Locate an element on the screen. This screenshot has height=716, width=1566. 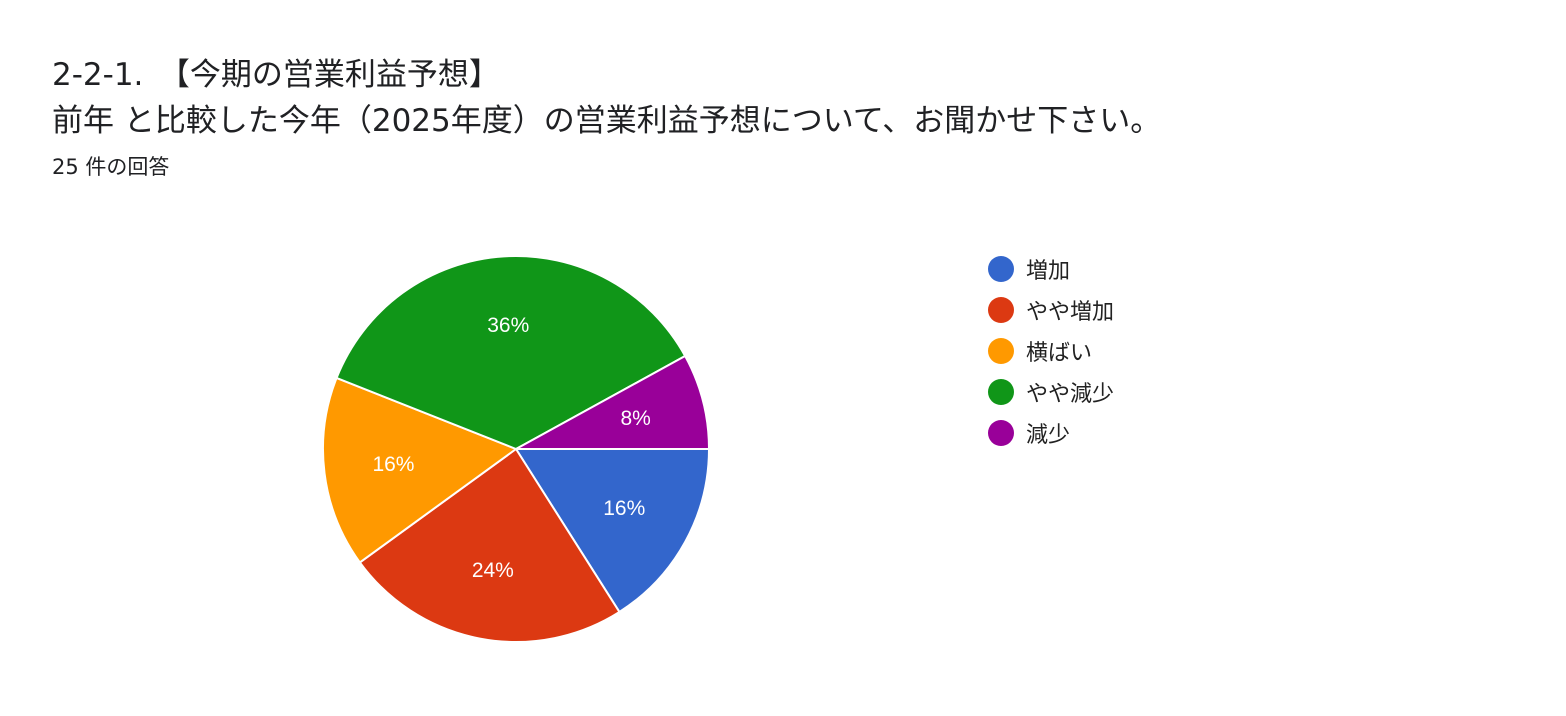
legend-label-4: やや減少 is located at coordinates (1070, 394).